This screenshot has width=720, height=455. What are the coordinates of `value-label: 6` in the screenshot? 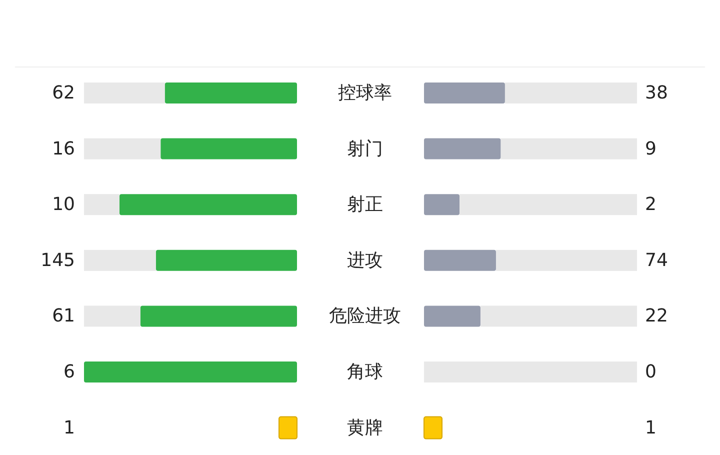 It's located at (69, 372).